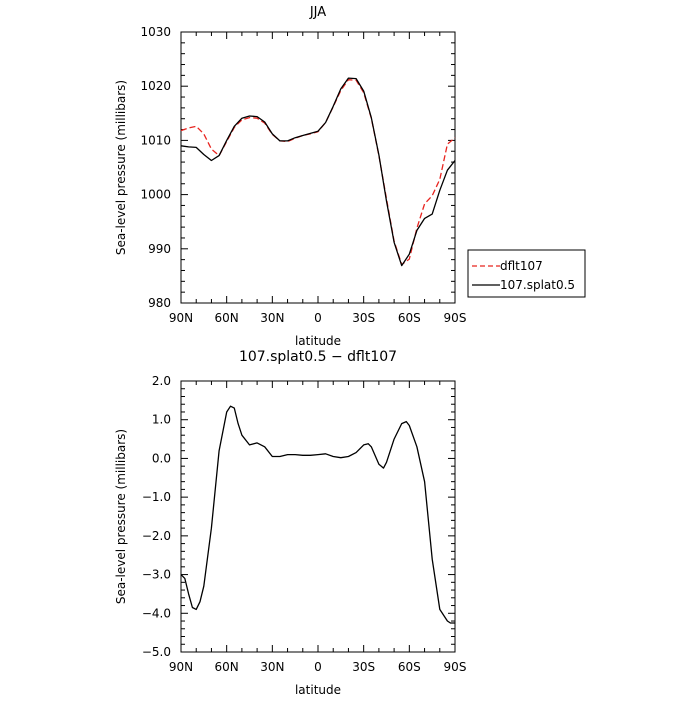 This screenshot has height=705, width=700. What do you see at coordinates (156, 575) in the screenshot?
I see `y-tick-label: −3.0` at bounding box center [156, 575].